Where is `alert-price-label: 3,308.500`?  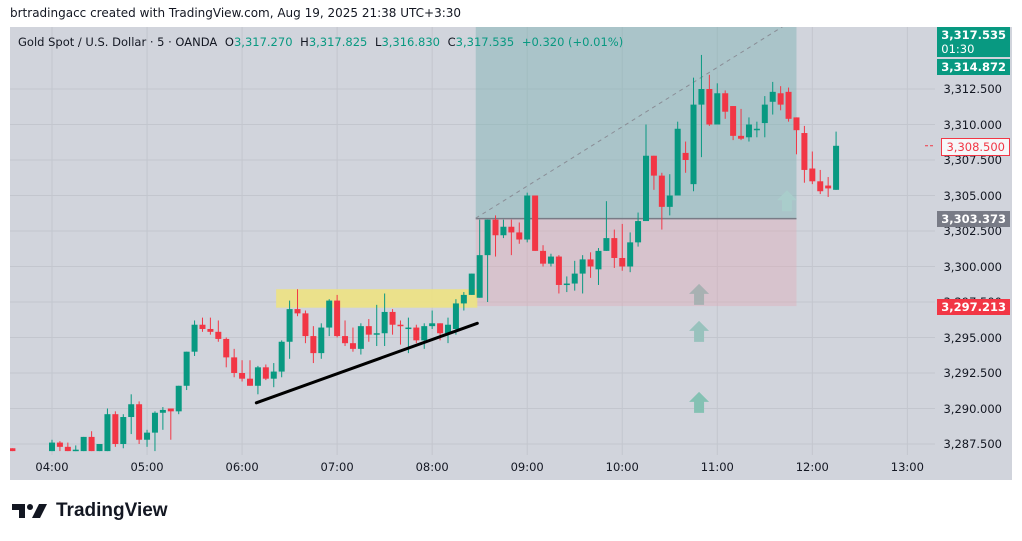 alert-price-label: 3,308.500 is located at coordinates (975, 147).